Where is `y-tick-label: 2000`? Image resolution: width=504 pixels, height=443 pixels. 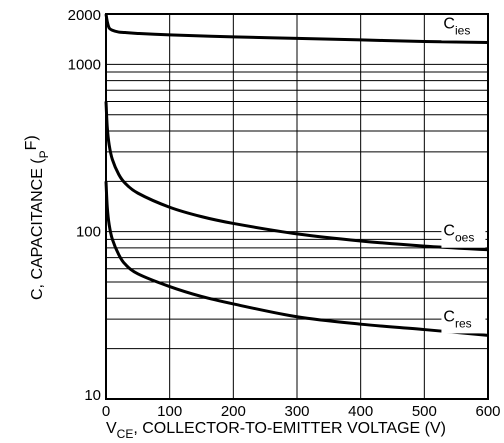 y-tick-label: 2000 is located at coordinates (84, 15).